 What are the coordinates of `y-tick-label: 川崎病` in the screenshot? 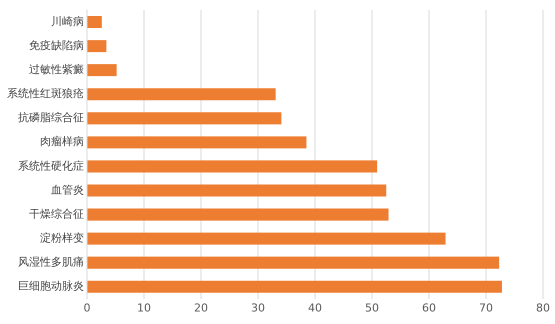 It's located at (67, 21).